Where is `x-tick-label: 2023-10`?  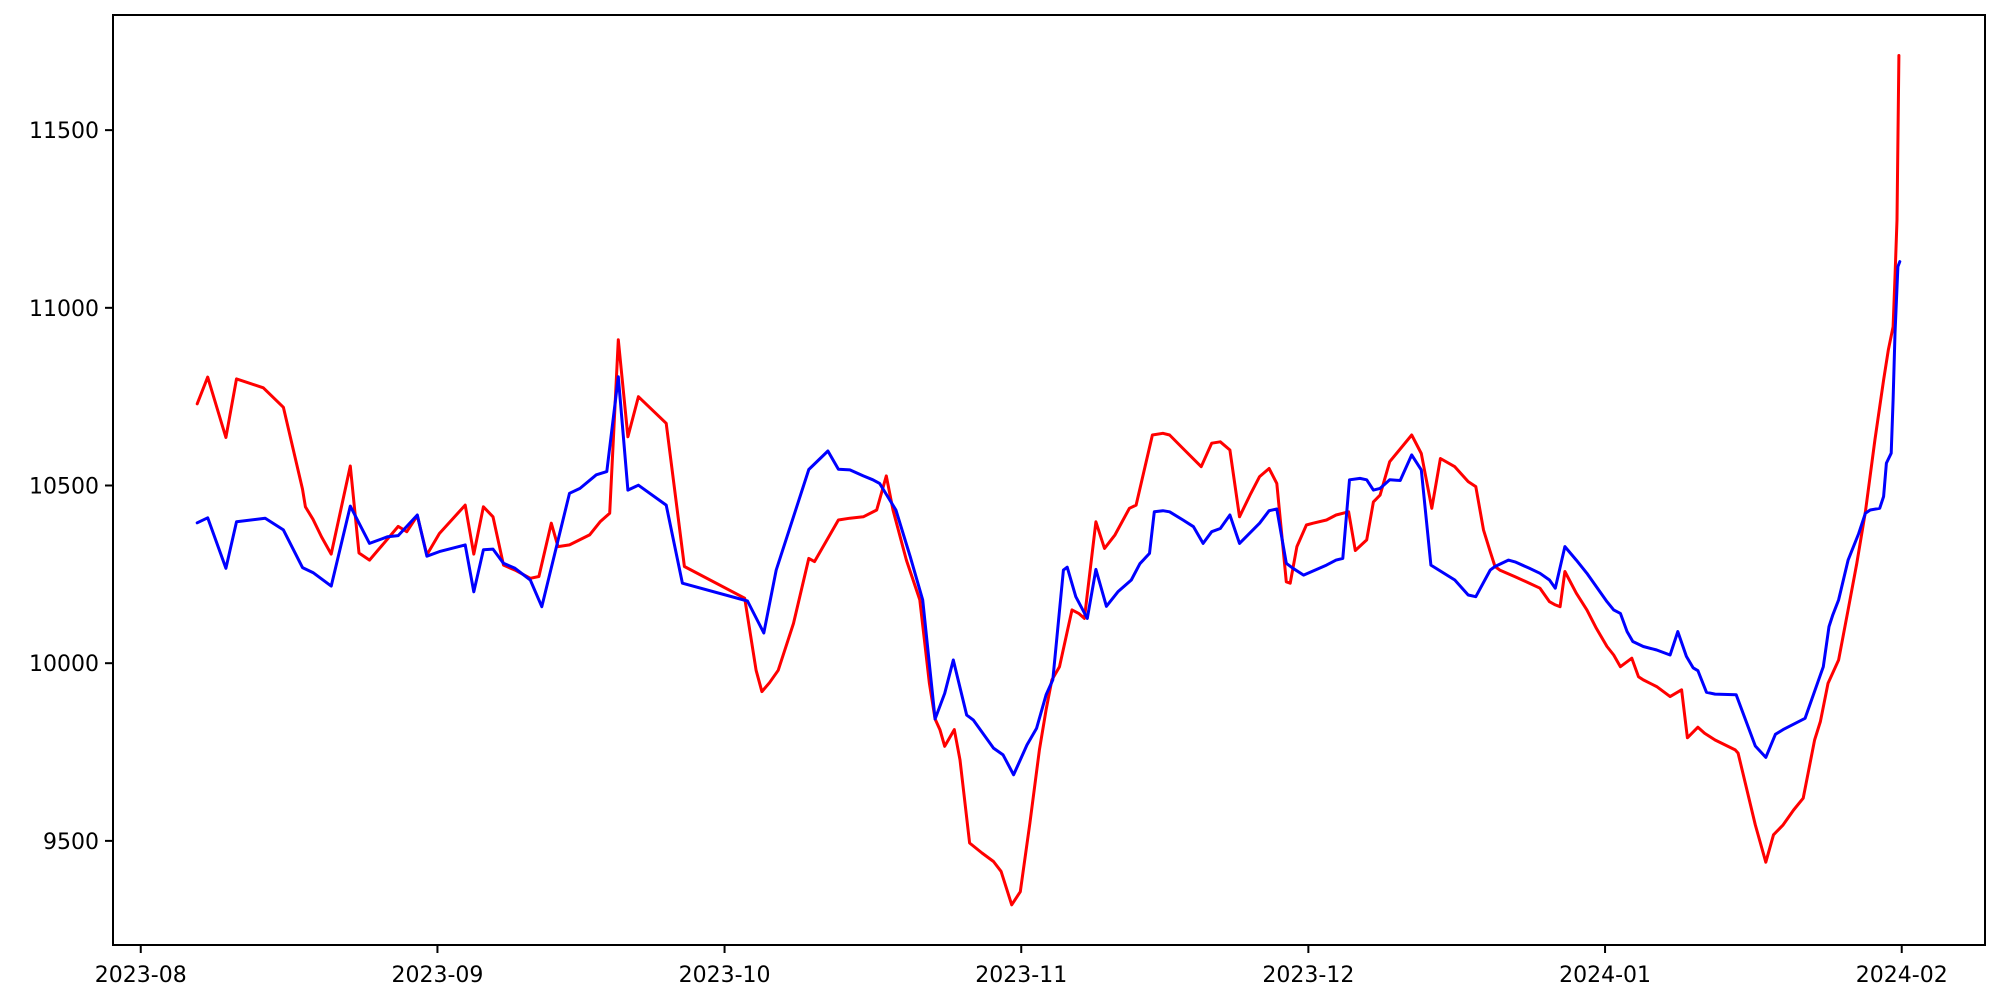 x-tick-label: 2023-10 is located at coordinates (725, 975).